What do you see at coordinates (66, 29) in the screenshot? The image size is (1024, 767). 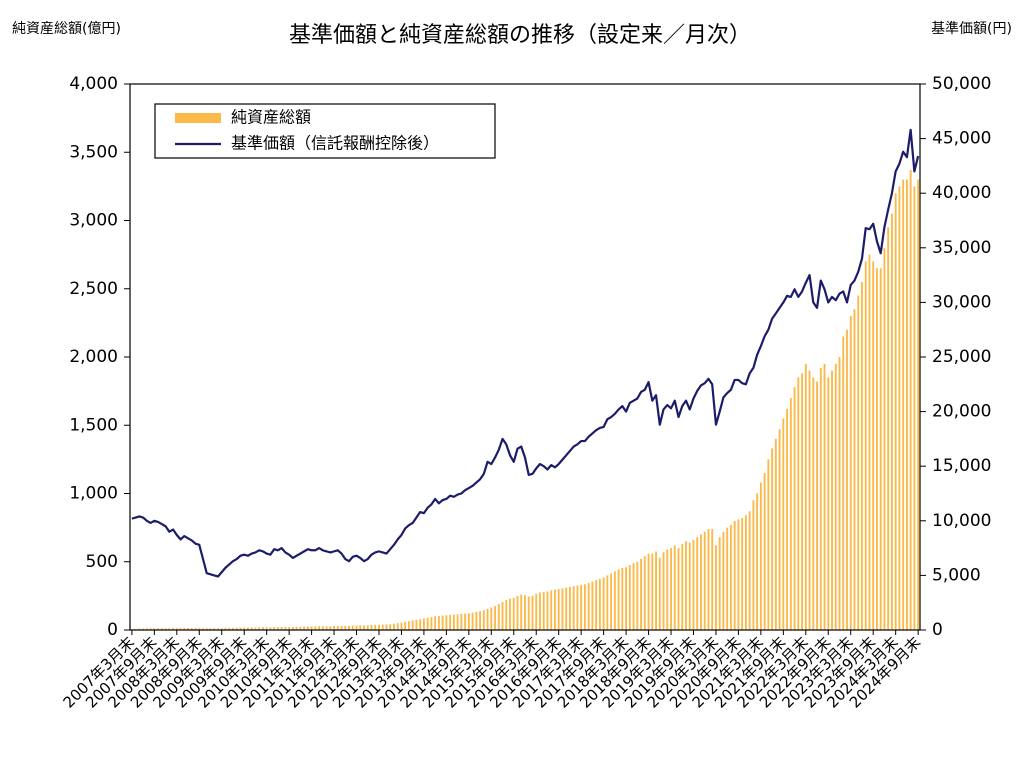 I see `y-axis-title: 純資産総額(億円)` at bounding box center [66, 29].